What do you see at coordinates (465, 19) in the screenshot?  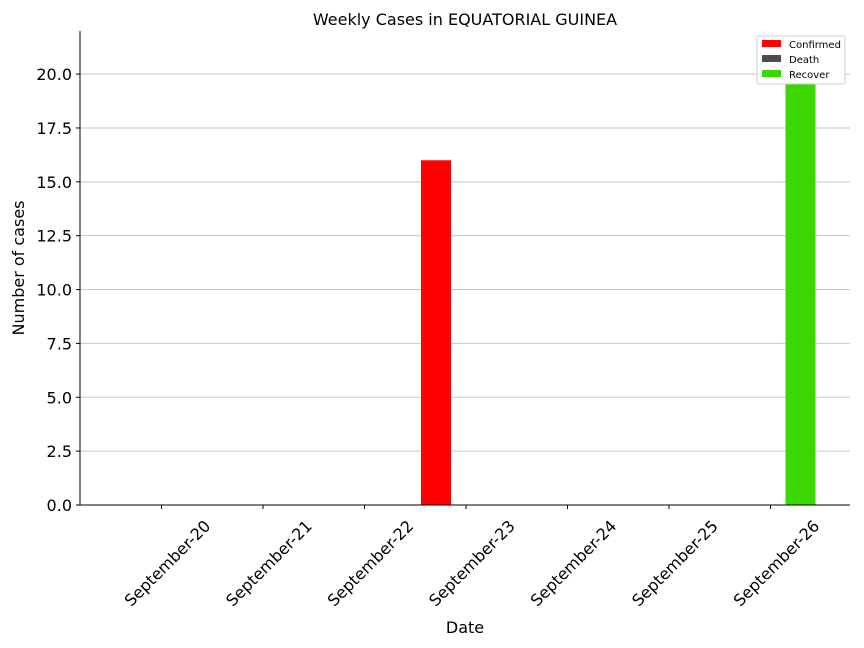 I see `chart-title: Weekly Cases in EQUATORIAL GUINEA` at bounding box center [465, 19].